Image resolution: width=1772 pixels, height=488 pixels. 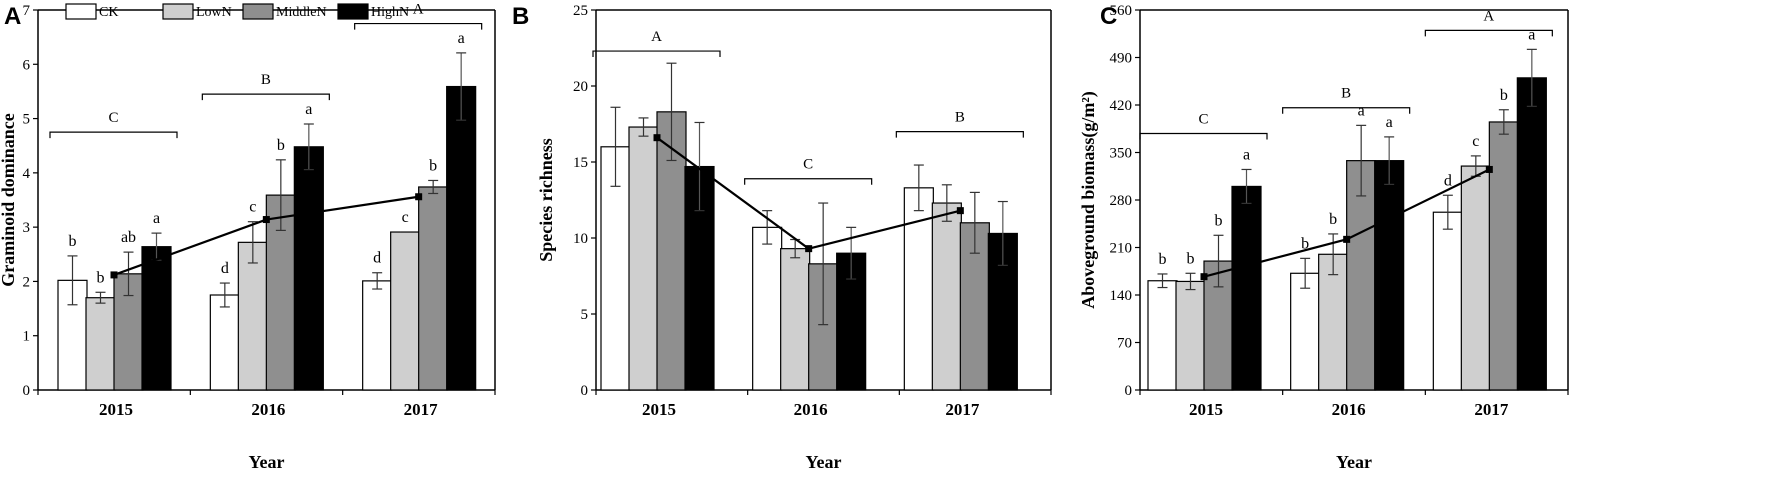 What do you see at coordinates (546, 200) in the screenshot?
I see `y-axis-title: Species richness` at bounding box center [546, 200].